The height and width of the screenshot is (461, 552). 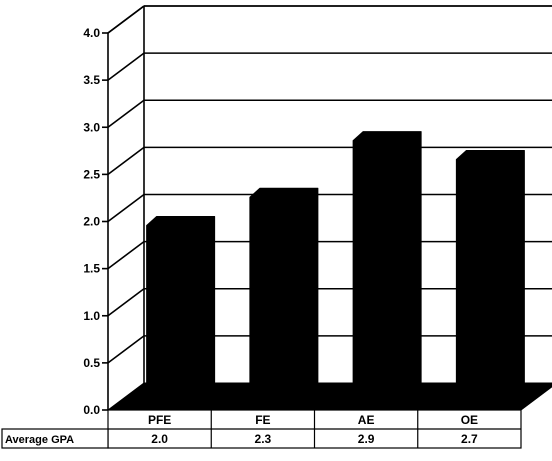 I want to click on bar-oe, so click(x=490, y=274).